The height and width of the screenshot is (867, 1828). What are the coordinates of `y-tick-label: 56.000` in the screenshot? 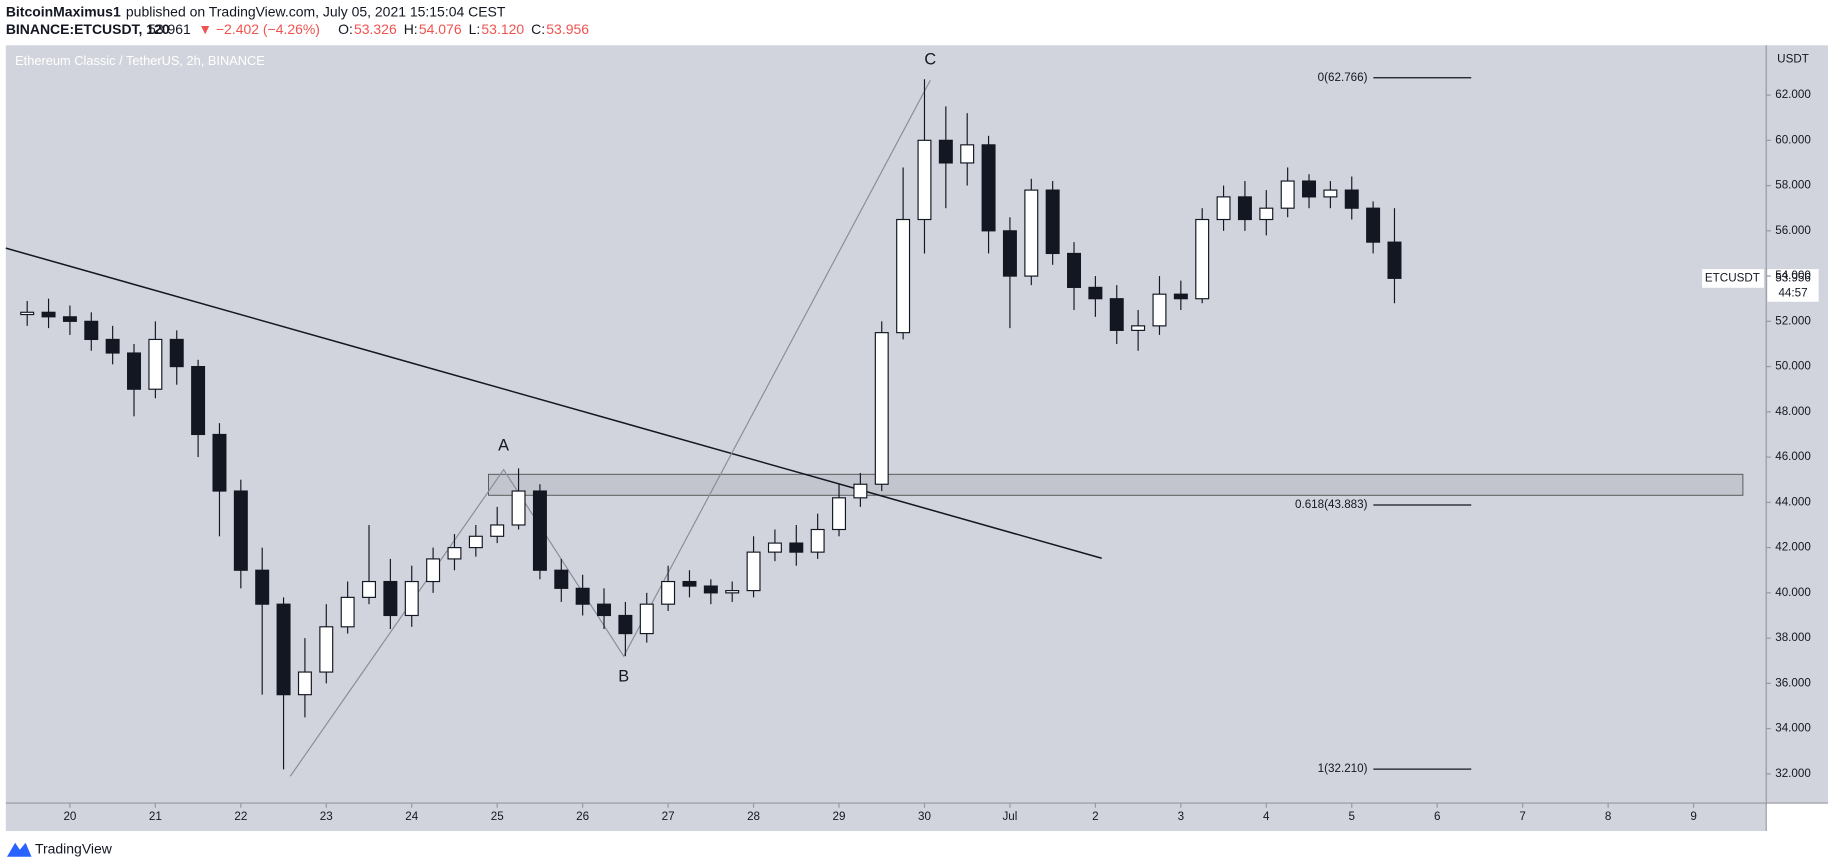 It's located at (1793, 230).